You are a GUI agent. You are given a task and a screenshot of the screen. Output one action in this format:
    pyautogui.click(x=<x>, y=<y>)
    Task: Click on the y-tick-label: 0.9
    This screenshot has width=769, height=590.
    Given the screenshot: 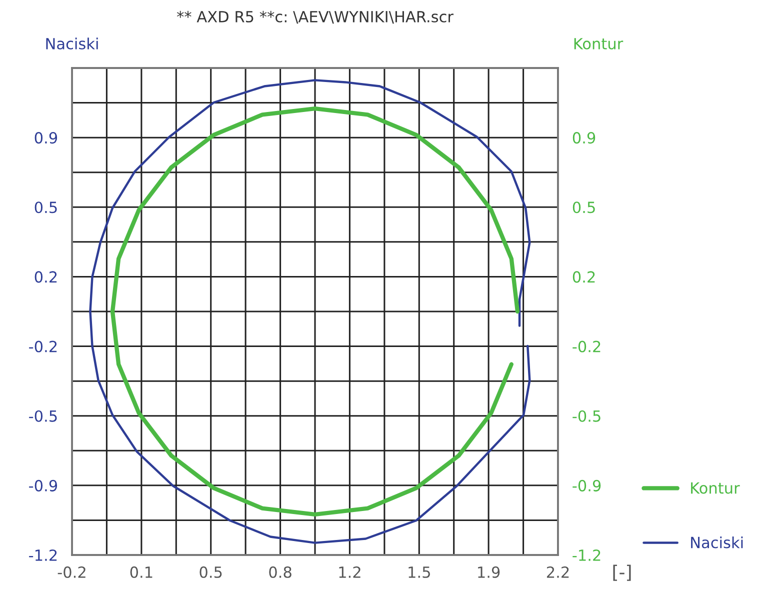 What is the action you would take?
    pyautogui.click(x=46, y=138)
    